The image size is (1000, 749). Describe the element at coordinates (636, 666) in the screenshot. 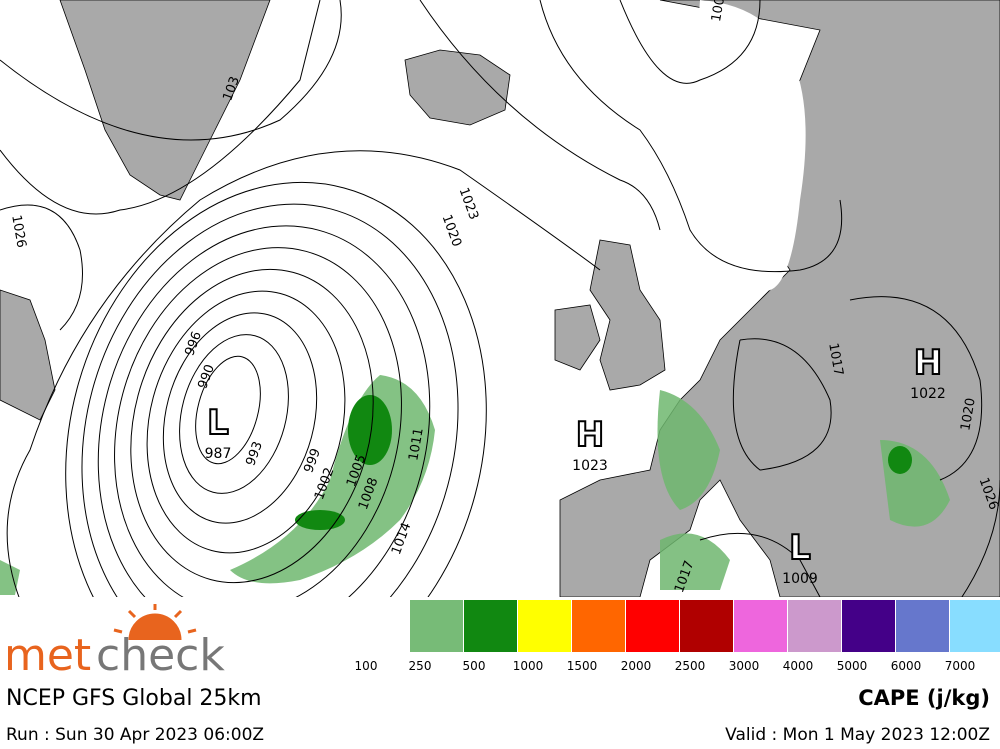

I see `legend-label: 2000` at that location.